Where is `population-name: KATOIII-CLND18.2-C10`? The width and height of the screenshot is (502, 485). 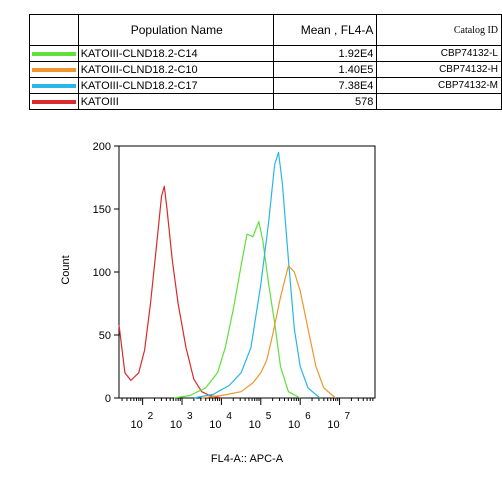
population-name: KATOIII-CLND18.2-C10 is located at coordinates (175, 69).